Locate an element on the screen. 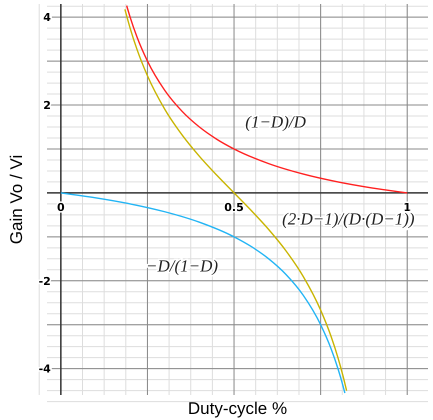 The width and height of the screenshot is (433, 420). y-tick-label: -2 is located at coordinates (44, 281).